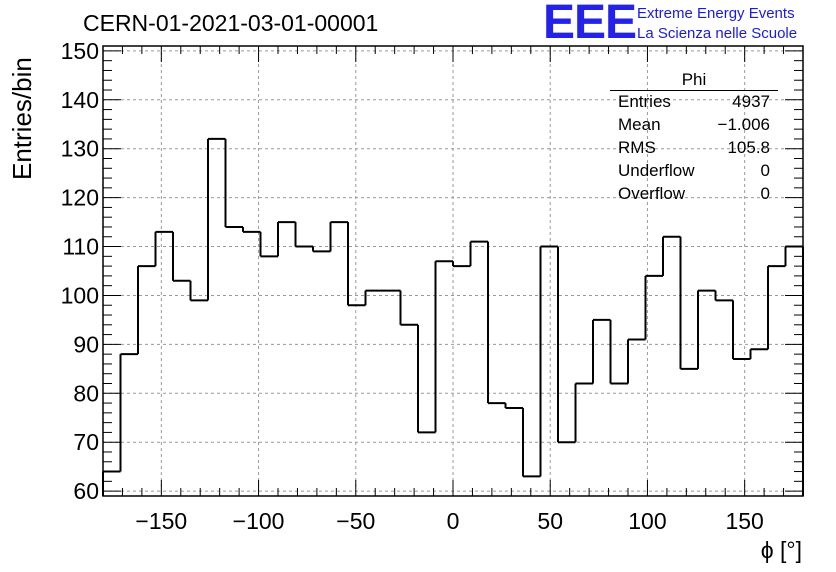 The width and height of the screenshot is (836, 572). I want to click on stats-value: 105.8, so click(748, 147).